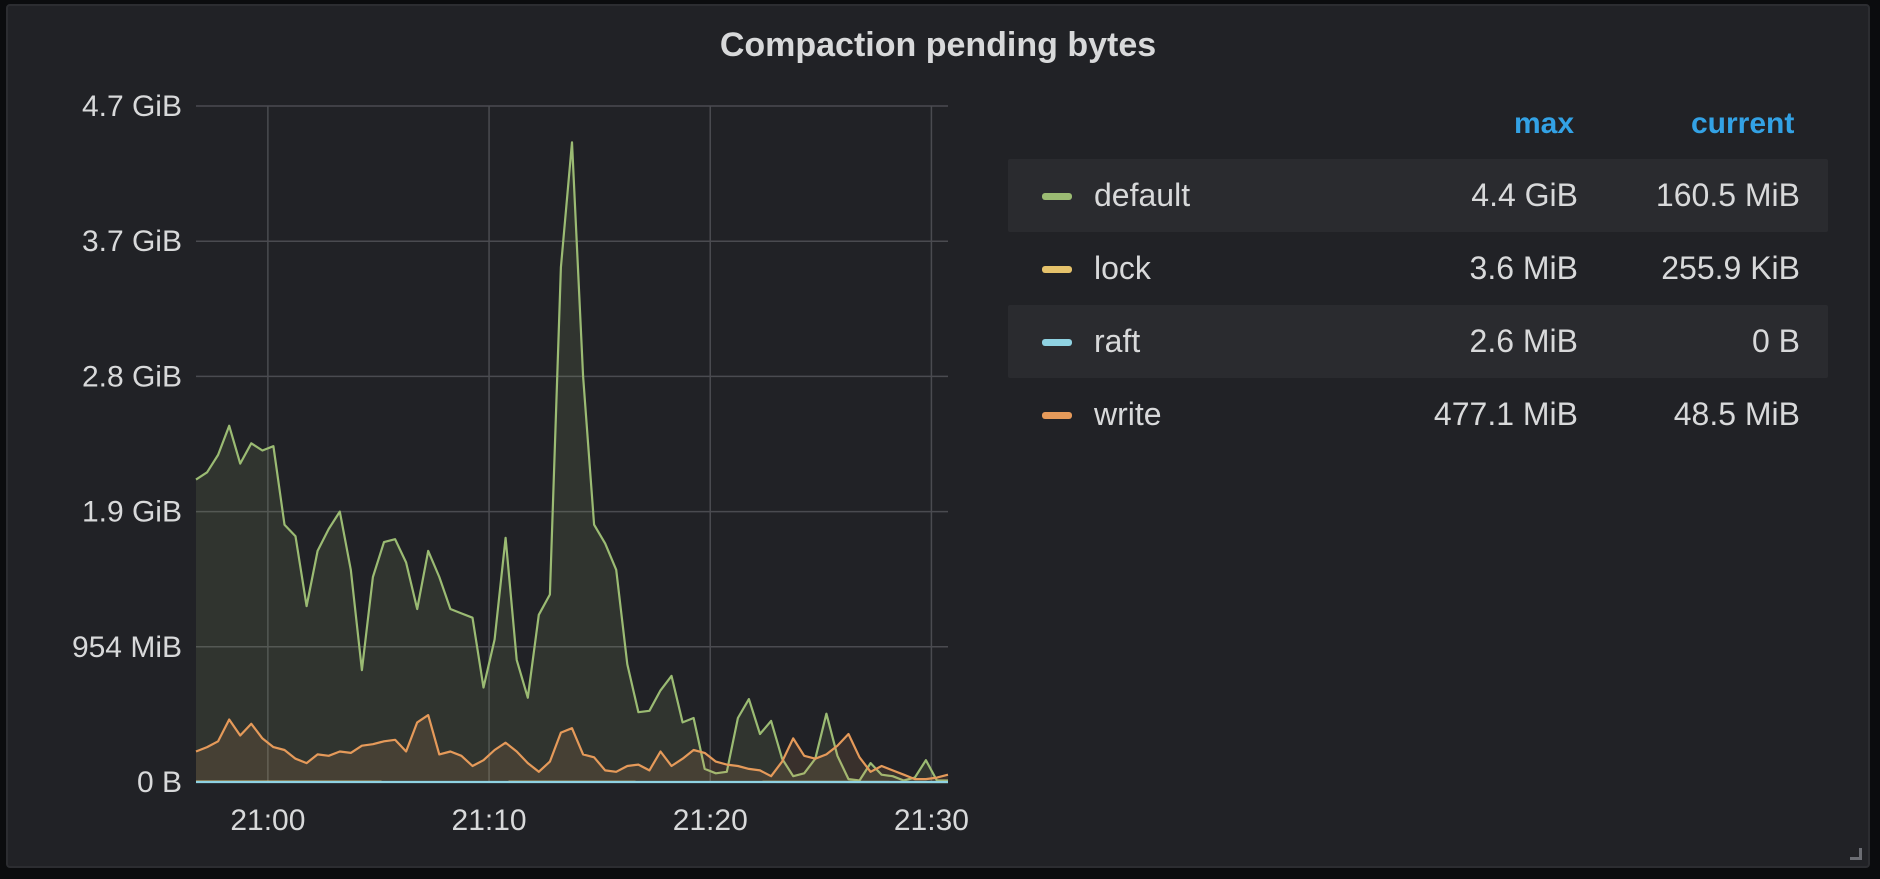 This screenshot has width=1880, height=879. What do you see at coordinates (938, 45) in the screenshot?
I see `panel-title: Compaction pending bytes` at bounding box center [938, 45].